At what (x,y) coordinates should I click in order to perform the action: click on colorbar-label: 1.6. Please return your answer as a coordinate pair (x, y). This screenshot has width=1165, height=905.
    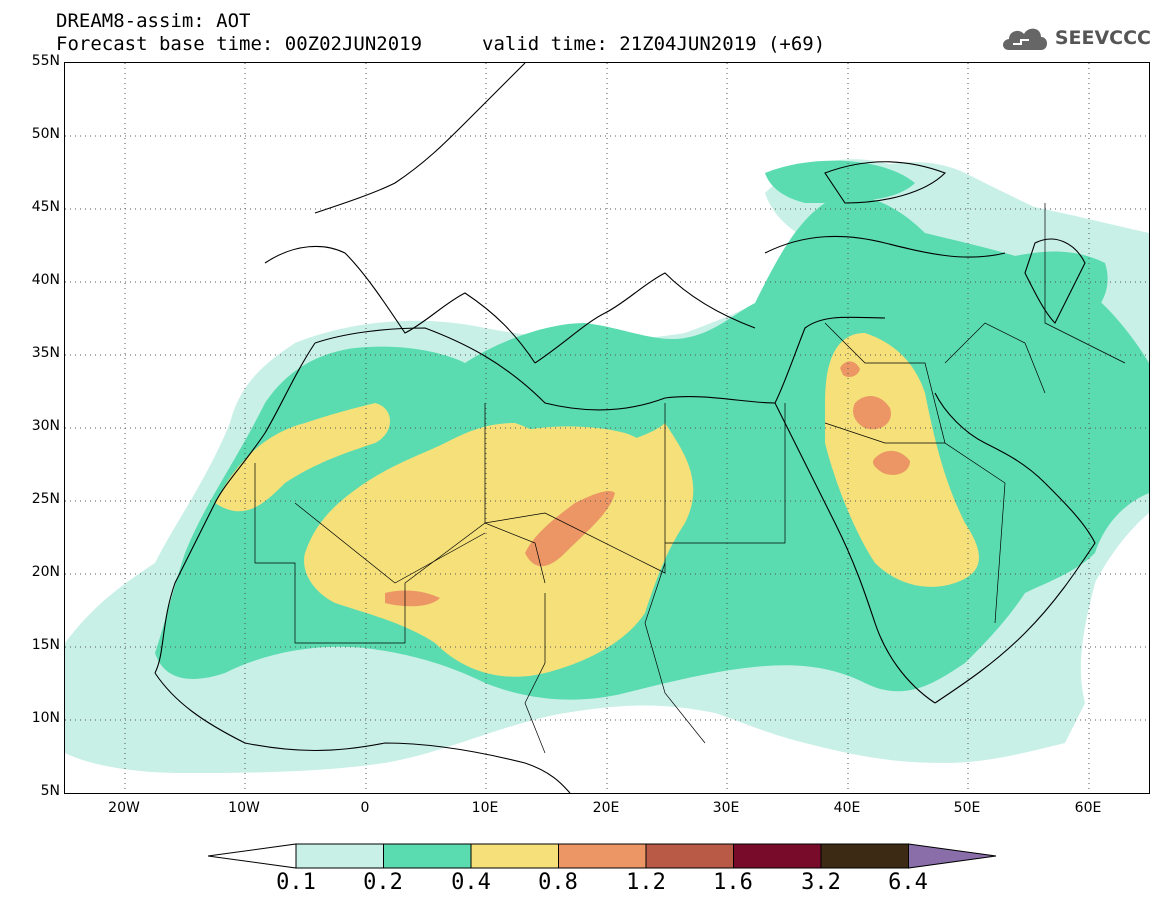
    Looking at the image, I should click on (733, 882).